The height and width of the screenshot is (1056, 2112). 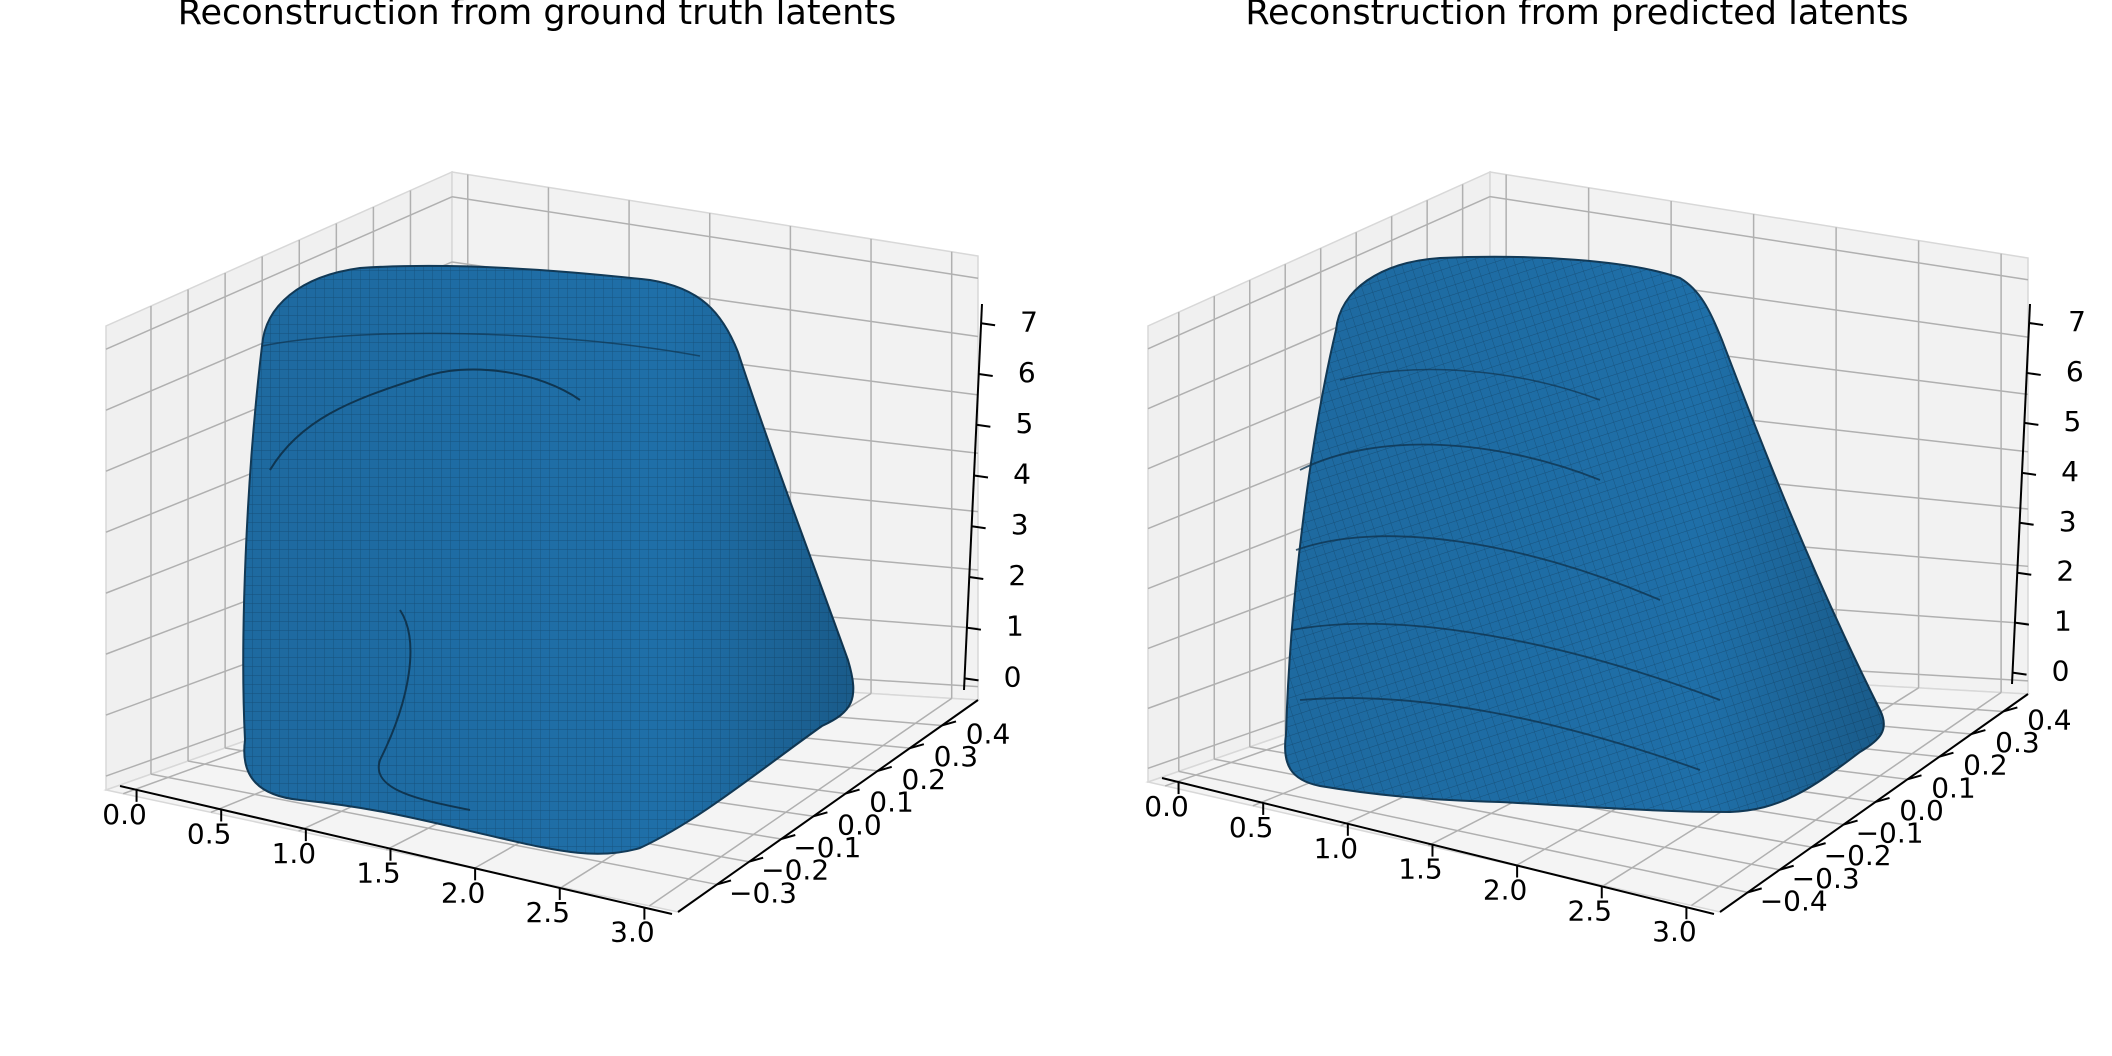 I want to click on x-axis-tick-label: 3.0, so click(x=632, y=932).